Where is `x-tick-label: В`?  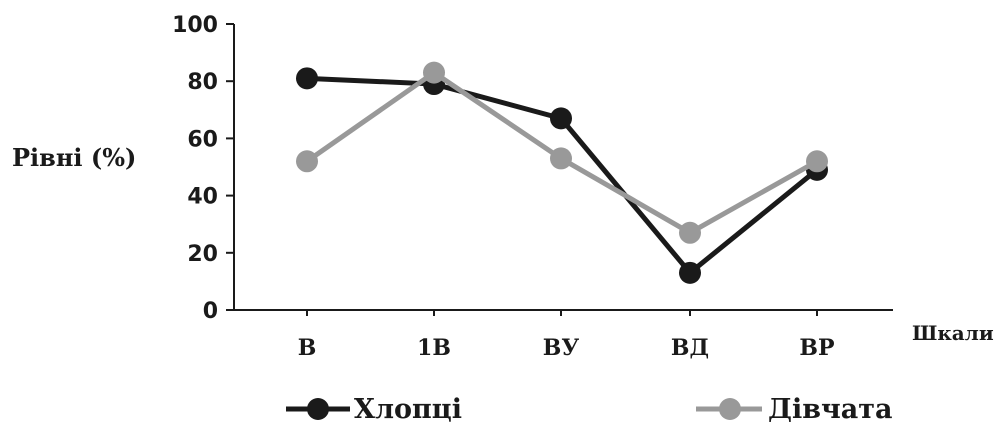
x-tick-label: В is located at coordinates (307, 348).